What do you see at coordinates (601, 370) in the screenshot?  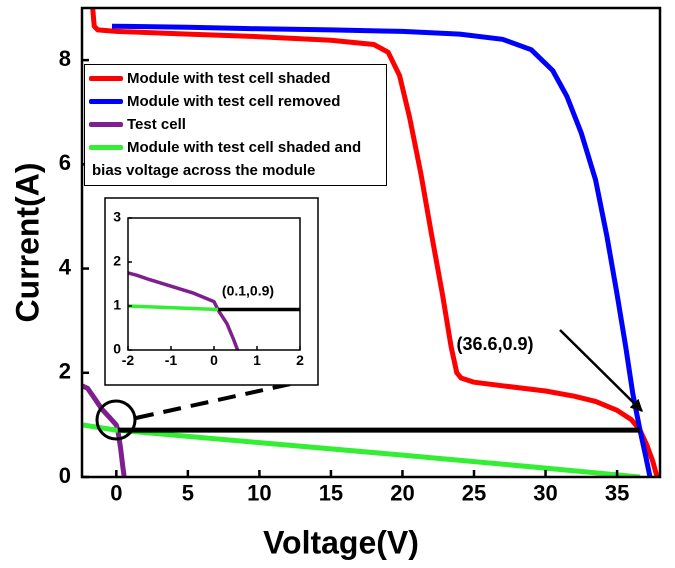 I see `annotation-arrow` at bounding box center [601, 370].